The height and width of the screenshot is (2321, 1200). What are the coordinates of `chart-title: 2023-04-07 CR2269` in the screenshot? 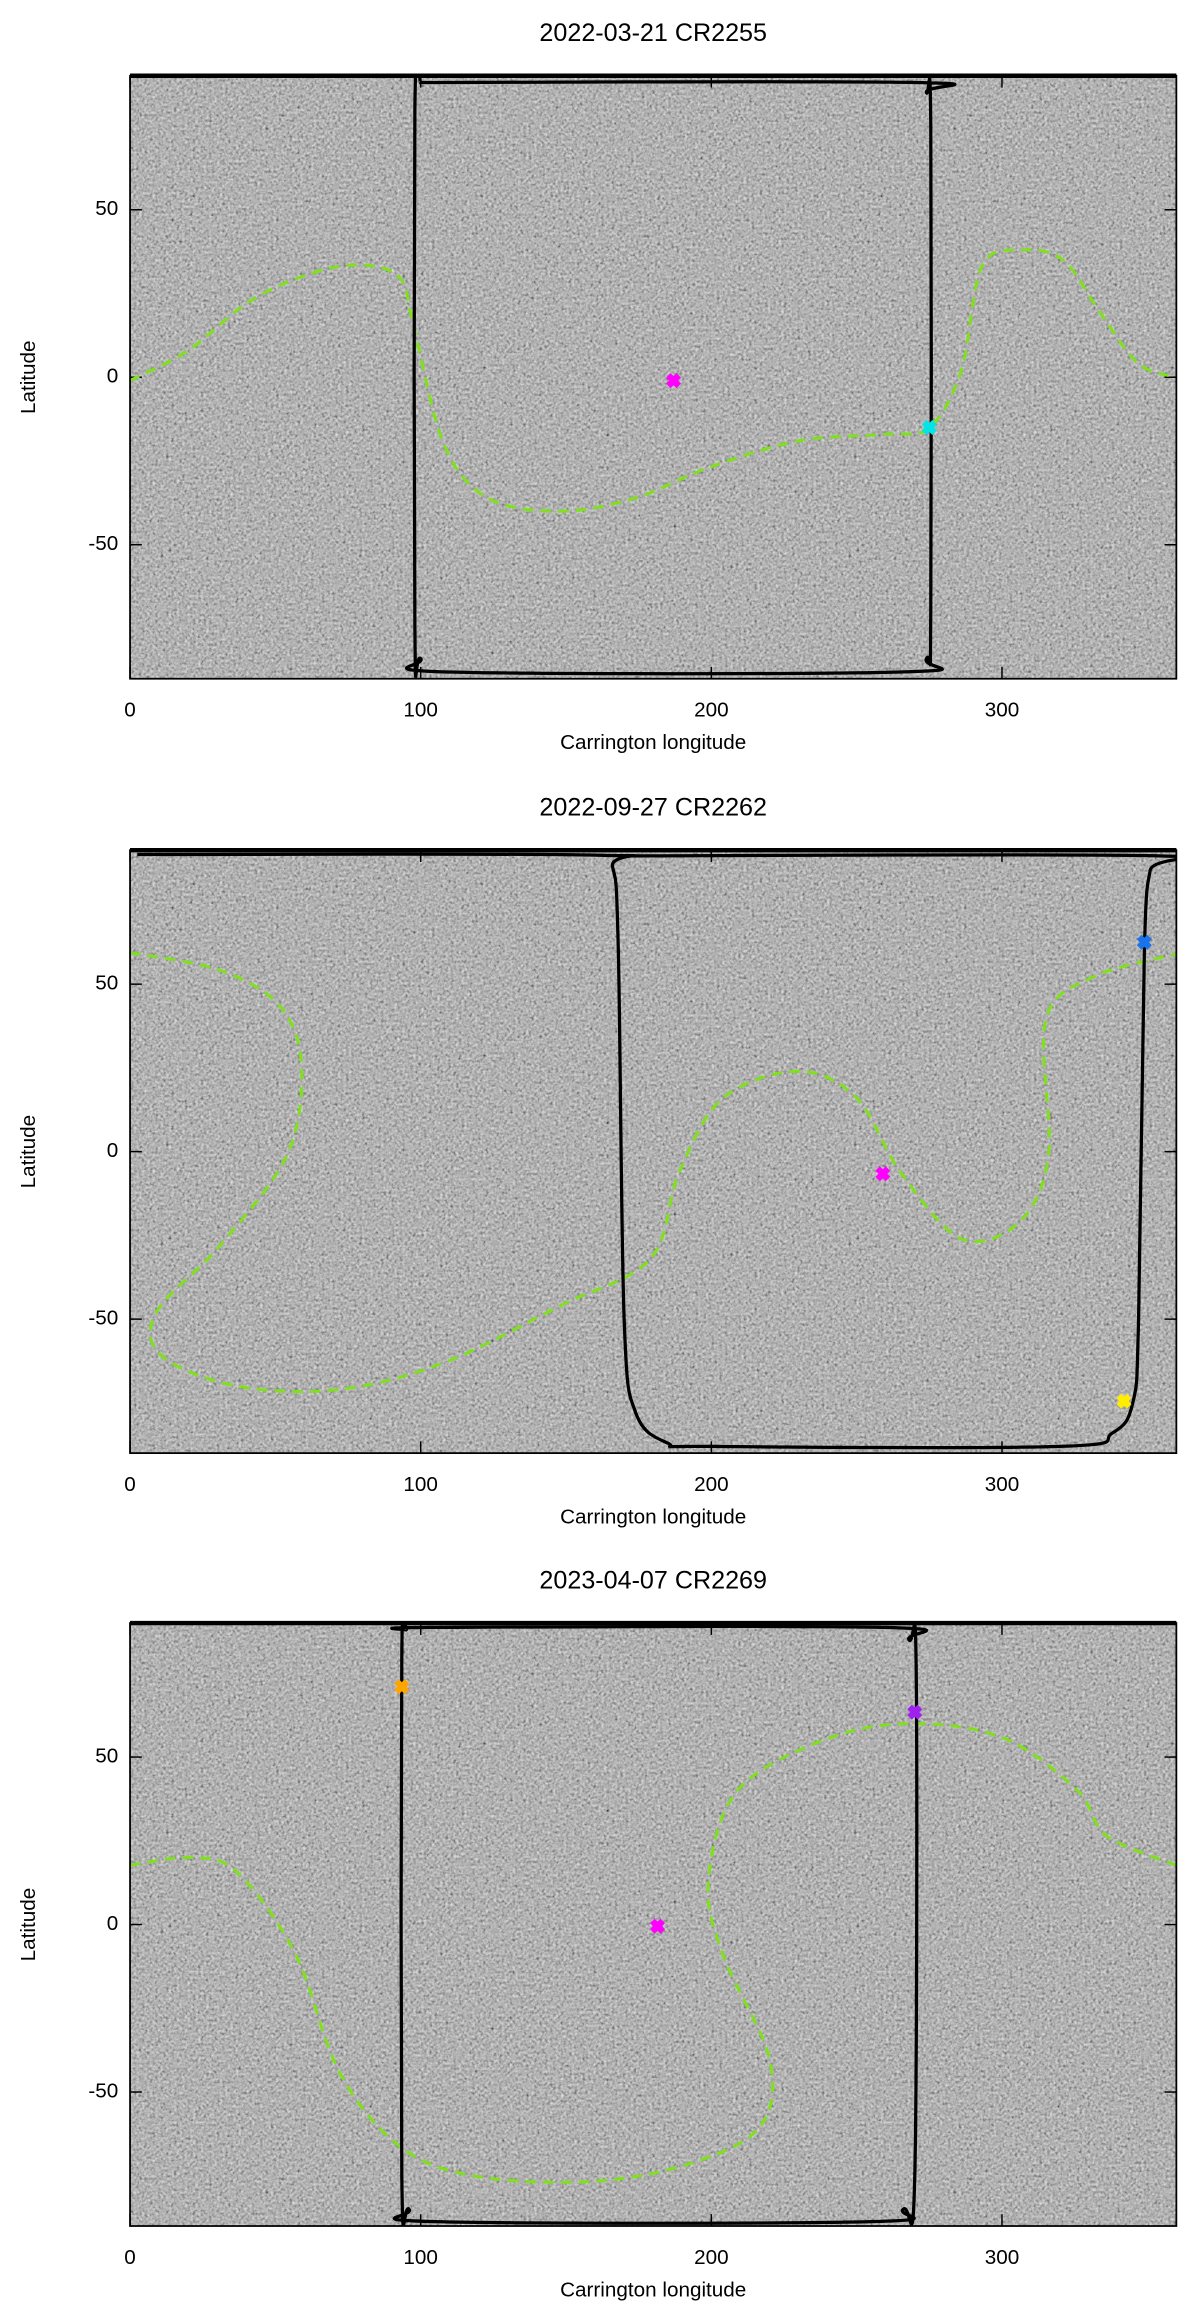 It's located at (653, 1580).